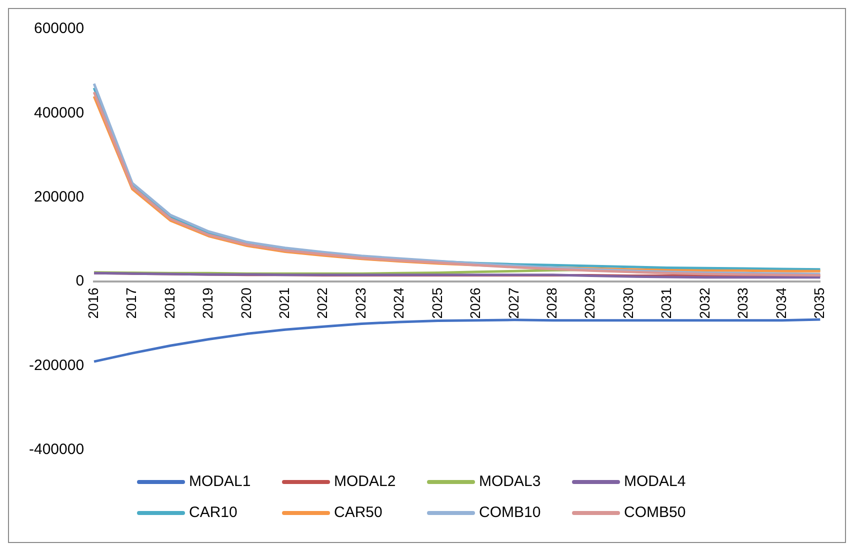 The width and height of the screenshot is (856, 557). Describe the element at coordinates (56, 365) in the screenshot. I see `y-tick-label: -200000` at that location.